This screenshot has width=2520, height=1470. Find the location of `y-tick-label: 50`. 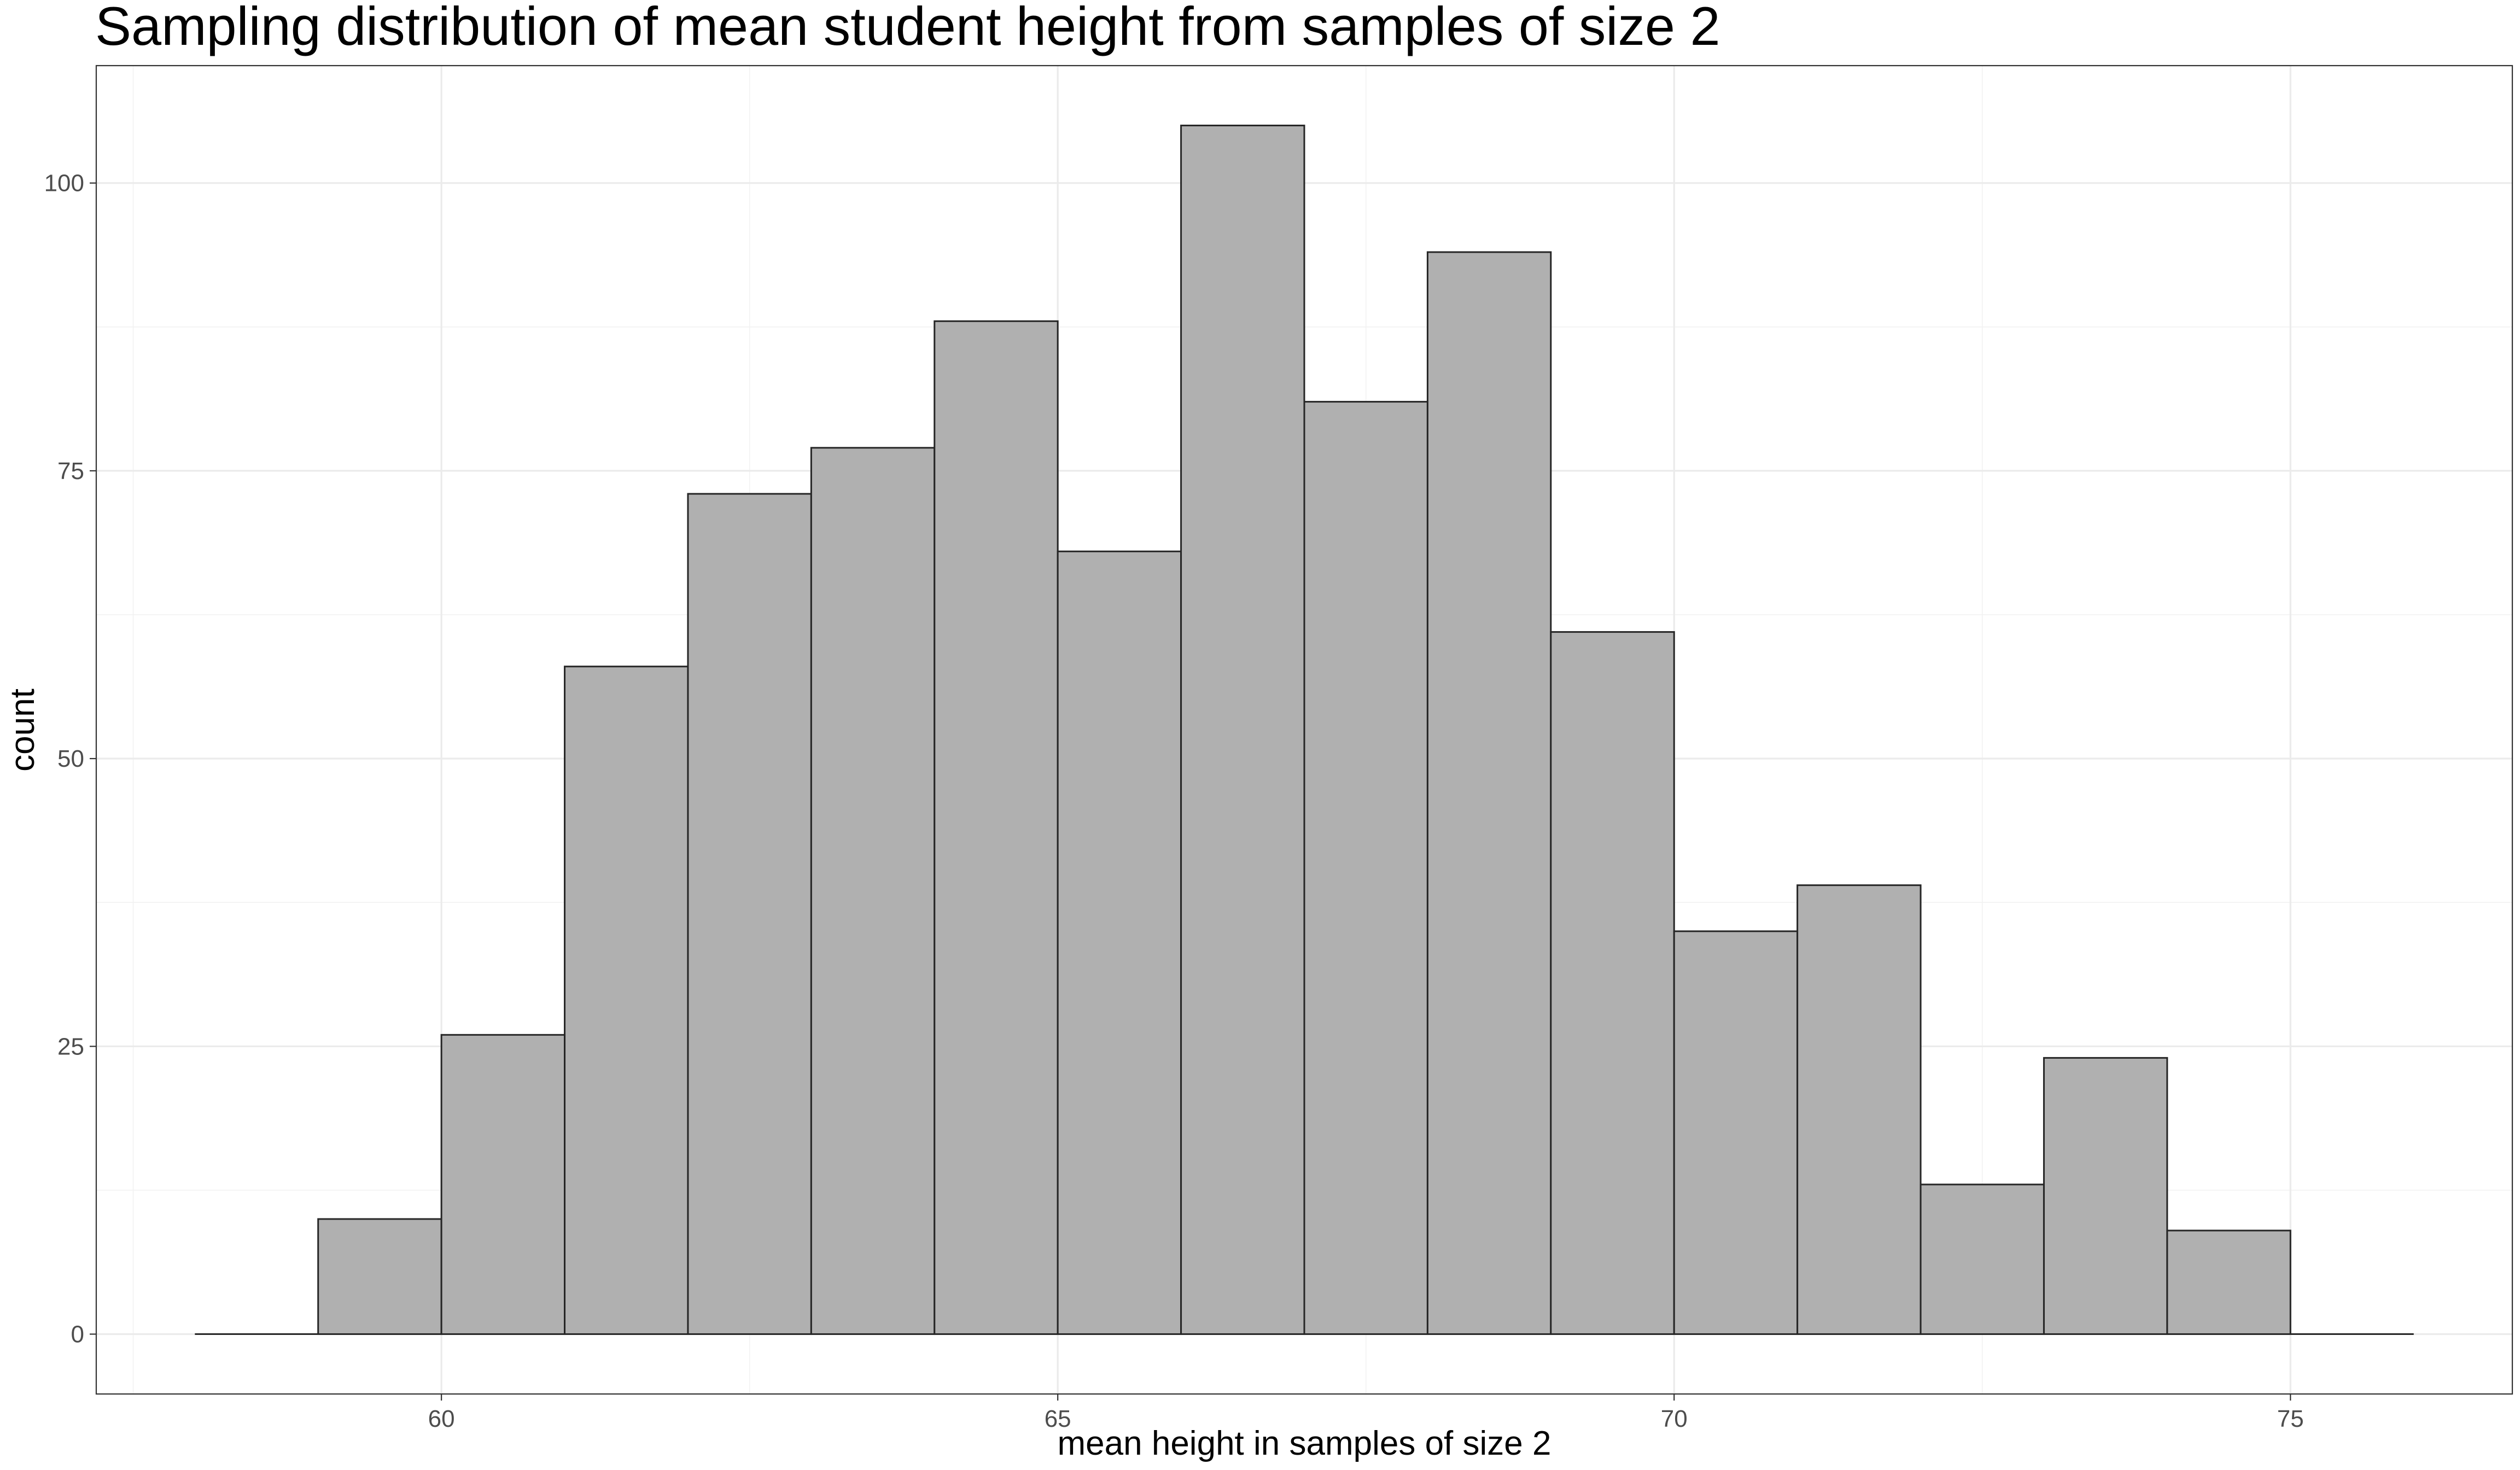

y-tick-label: 50 is located at coordinates (70, 758).